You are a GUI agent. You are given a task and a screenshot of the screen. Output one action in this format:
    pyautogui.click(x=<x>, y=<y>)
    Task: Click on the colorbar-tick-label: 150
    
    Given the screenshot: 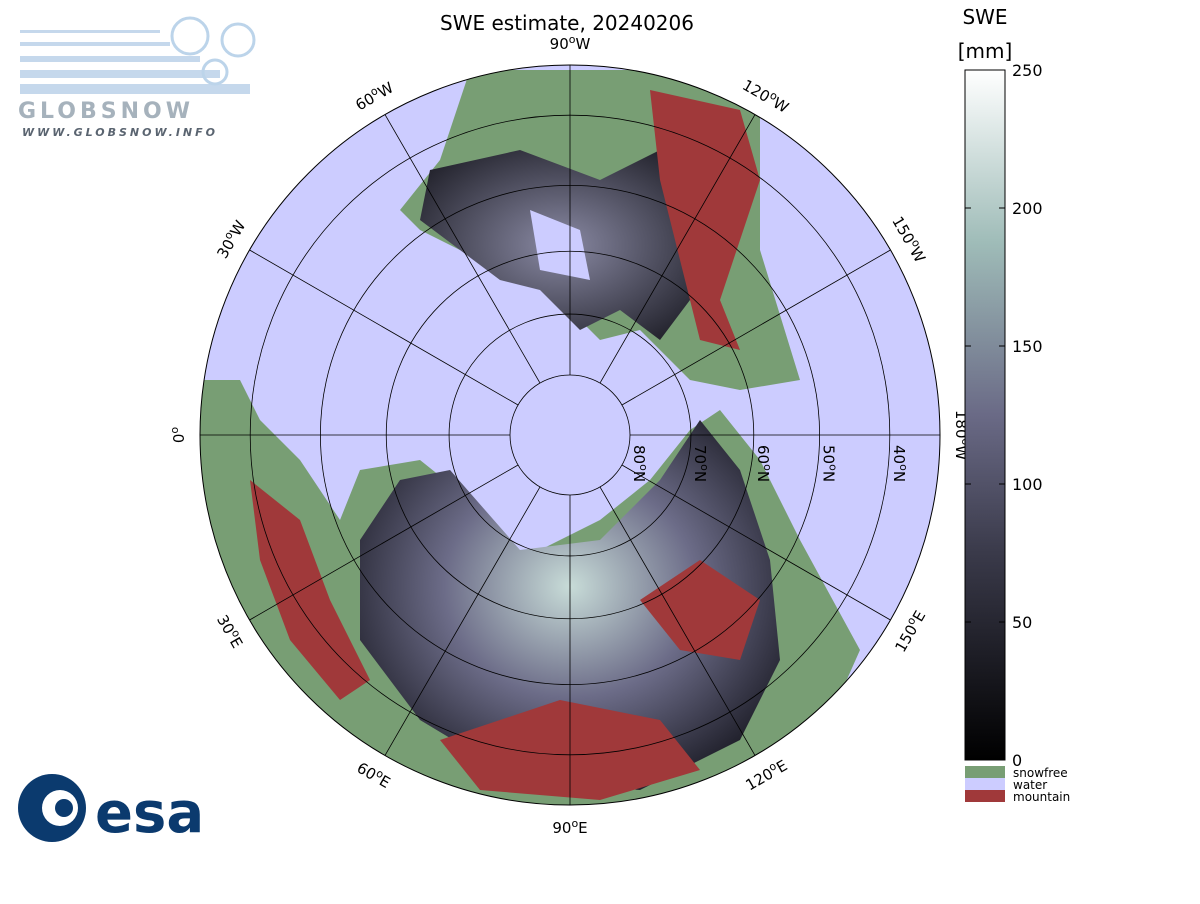 What is the action you would take?
    pyautogui.click(x=1027, y=346)
    